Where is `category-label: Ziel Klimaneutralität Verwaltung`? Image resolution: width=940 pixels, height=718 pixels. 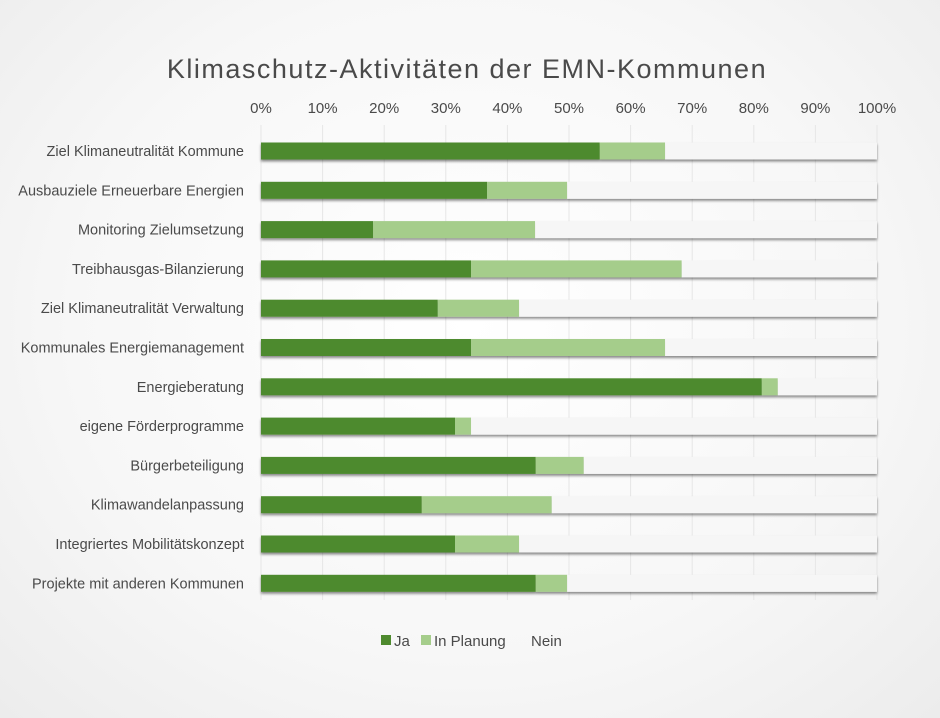
category-label: Ziel Klimaneutralität Verwaltung is located at coordinates (142, 309).